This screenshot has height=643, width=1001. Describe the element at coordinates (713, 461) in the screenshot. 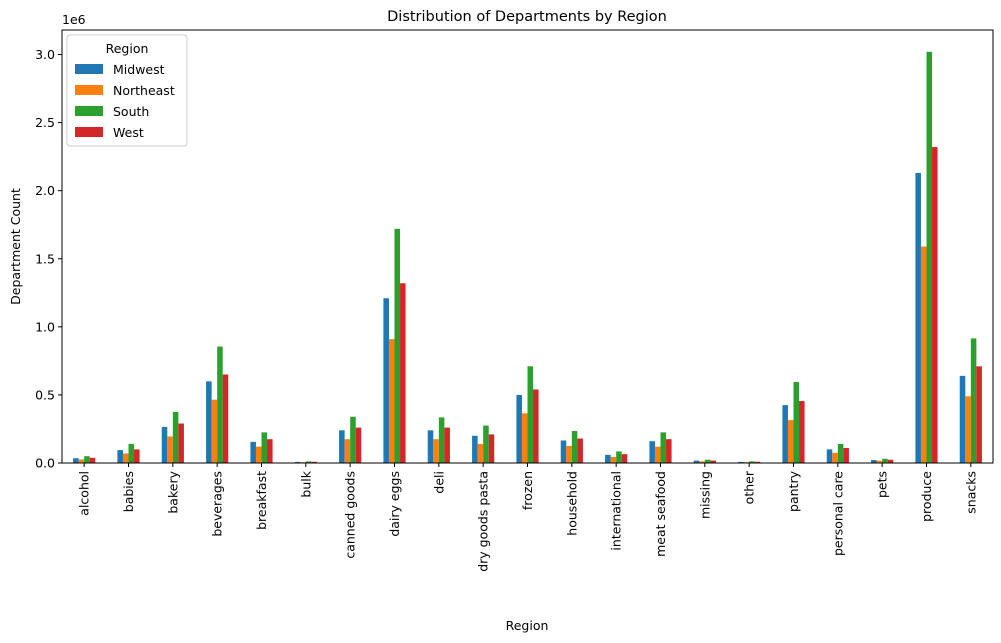

I see `bar-west-missing` at that location.